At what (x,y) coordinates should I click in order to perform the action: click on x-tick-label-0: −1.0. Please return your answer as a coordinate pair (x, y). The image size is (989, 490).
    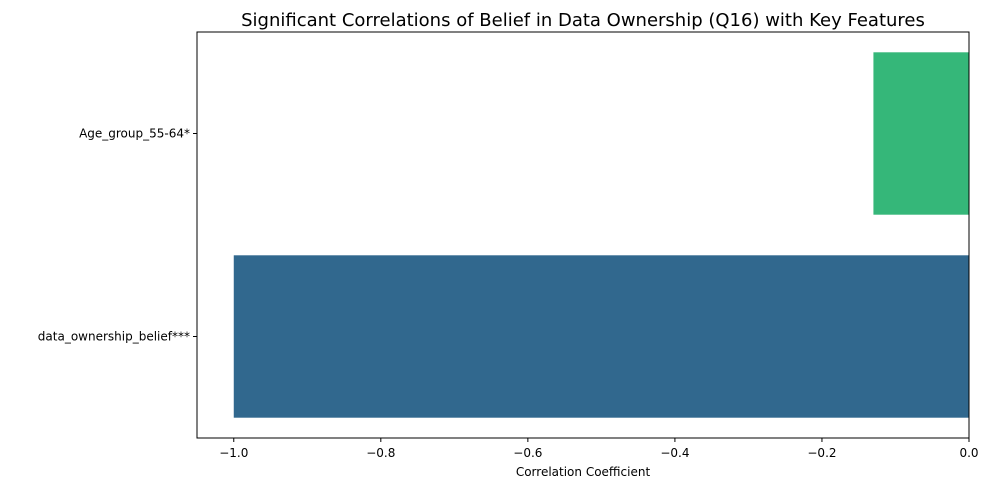
    Looking at the image, I should click on (233, 453).